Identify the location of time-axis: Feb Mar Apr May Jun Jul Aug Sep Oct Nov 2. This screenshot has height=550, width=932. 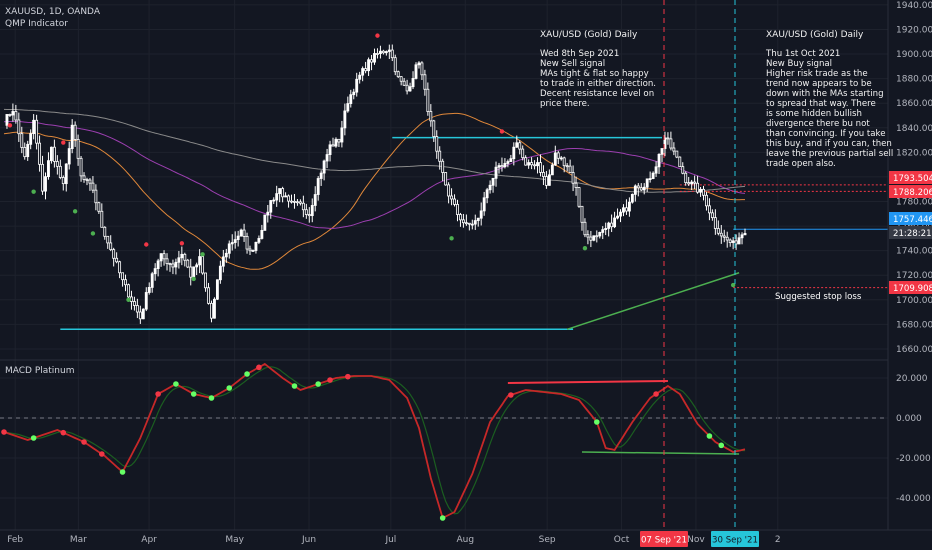
(393, 540).